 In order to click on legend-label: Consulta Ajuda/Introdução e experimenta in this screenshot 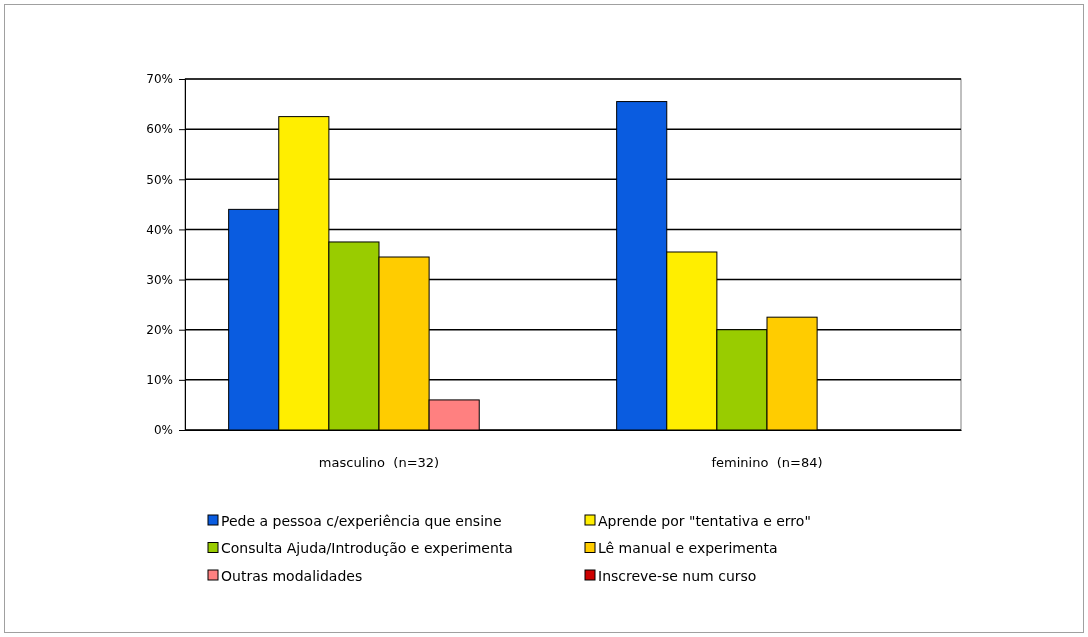, I will do `click(367, 548)`.